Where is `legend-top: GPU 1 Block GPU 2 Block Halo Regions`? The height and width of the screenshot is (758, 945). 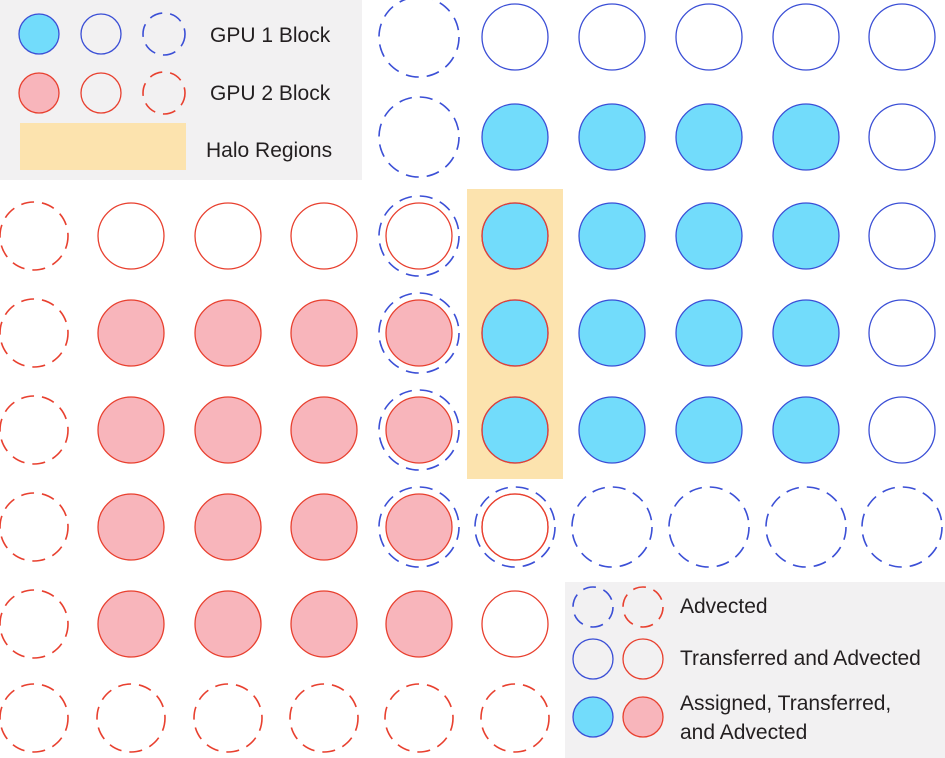 legend-top: GPU 1 Block GPU 2 Block Halo Regions is located at coordinates (181, 90).